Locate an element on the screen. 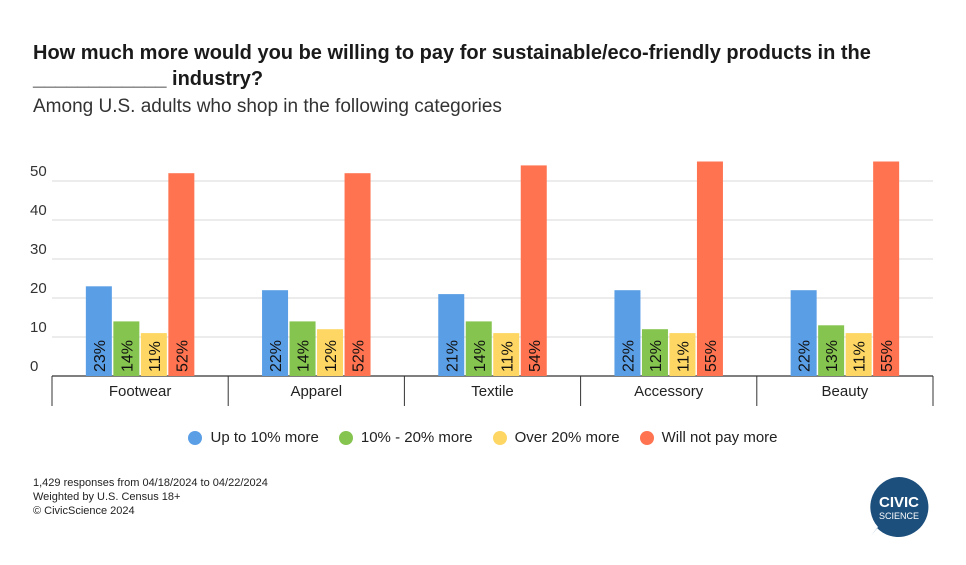  logo-badge-shape is located at coordinates (899, 507).